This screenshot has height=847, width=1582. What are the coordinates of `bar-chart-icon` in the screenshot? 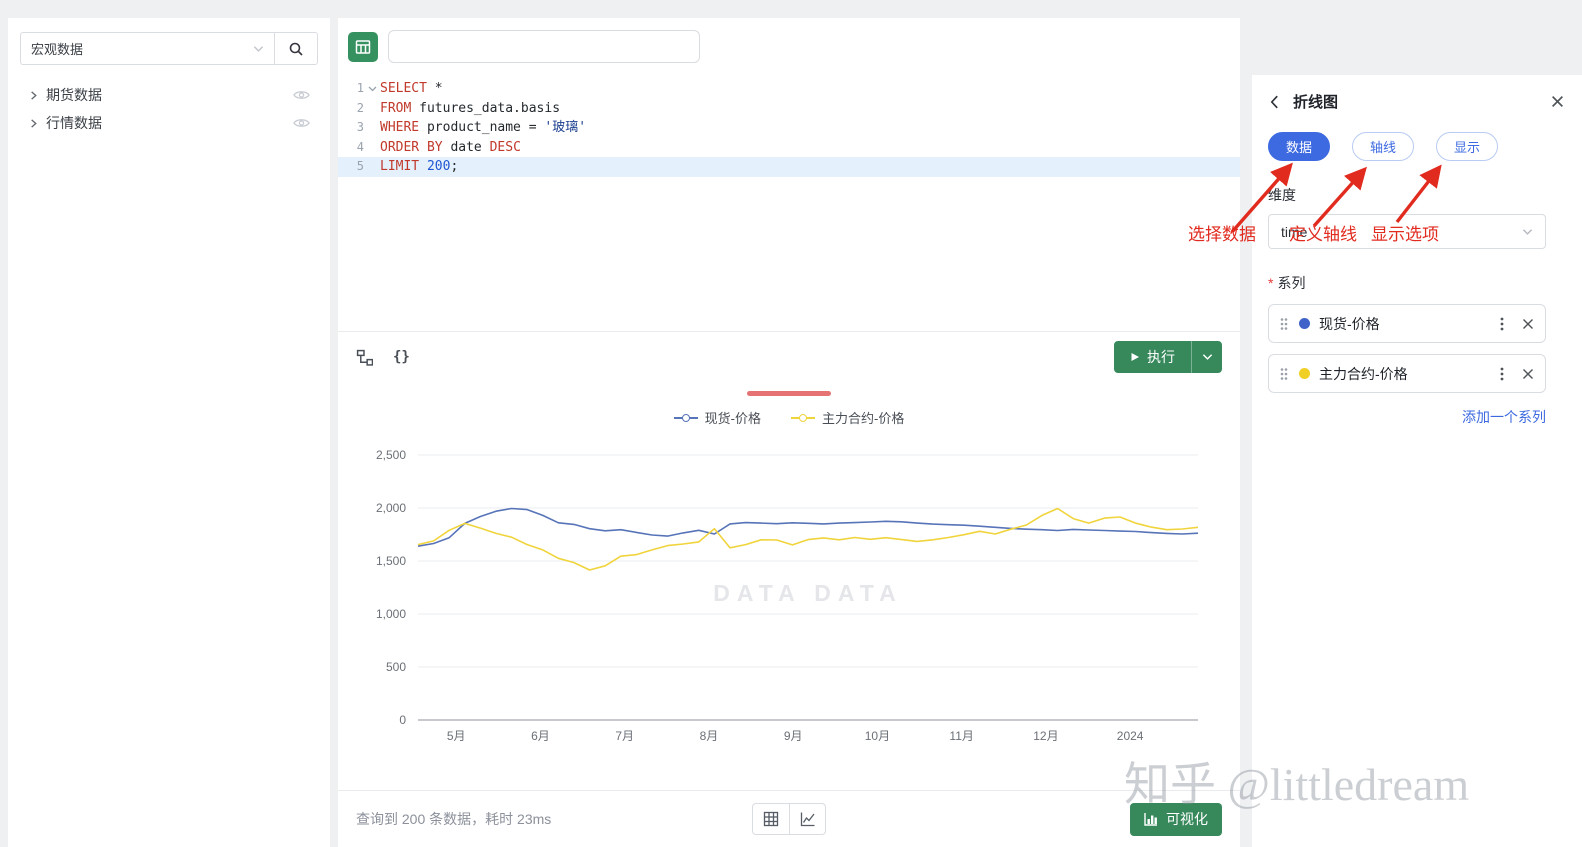 It's located at (1150, 819).